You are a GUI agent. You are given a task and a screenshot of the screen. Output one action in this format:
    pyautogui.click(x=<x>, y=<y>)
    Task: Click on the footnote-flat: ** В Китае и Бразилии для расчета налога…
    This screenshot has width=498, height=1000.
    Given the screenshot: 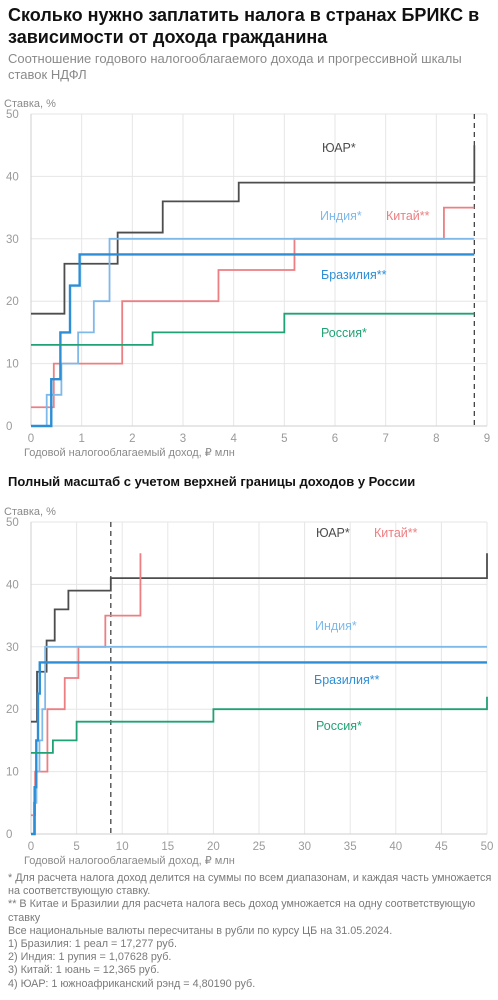 What is the action you would take?
    pyautogui.click(x=242, y=911)
    